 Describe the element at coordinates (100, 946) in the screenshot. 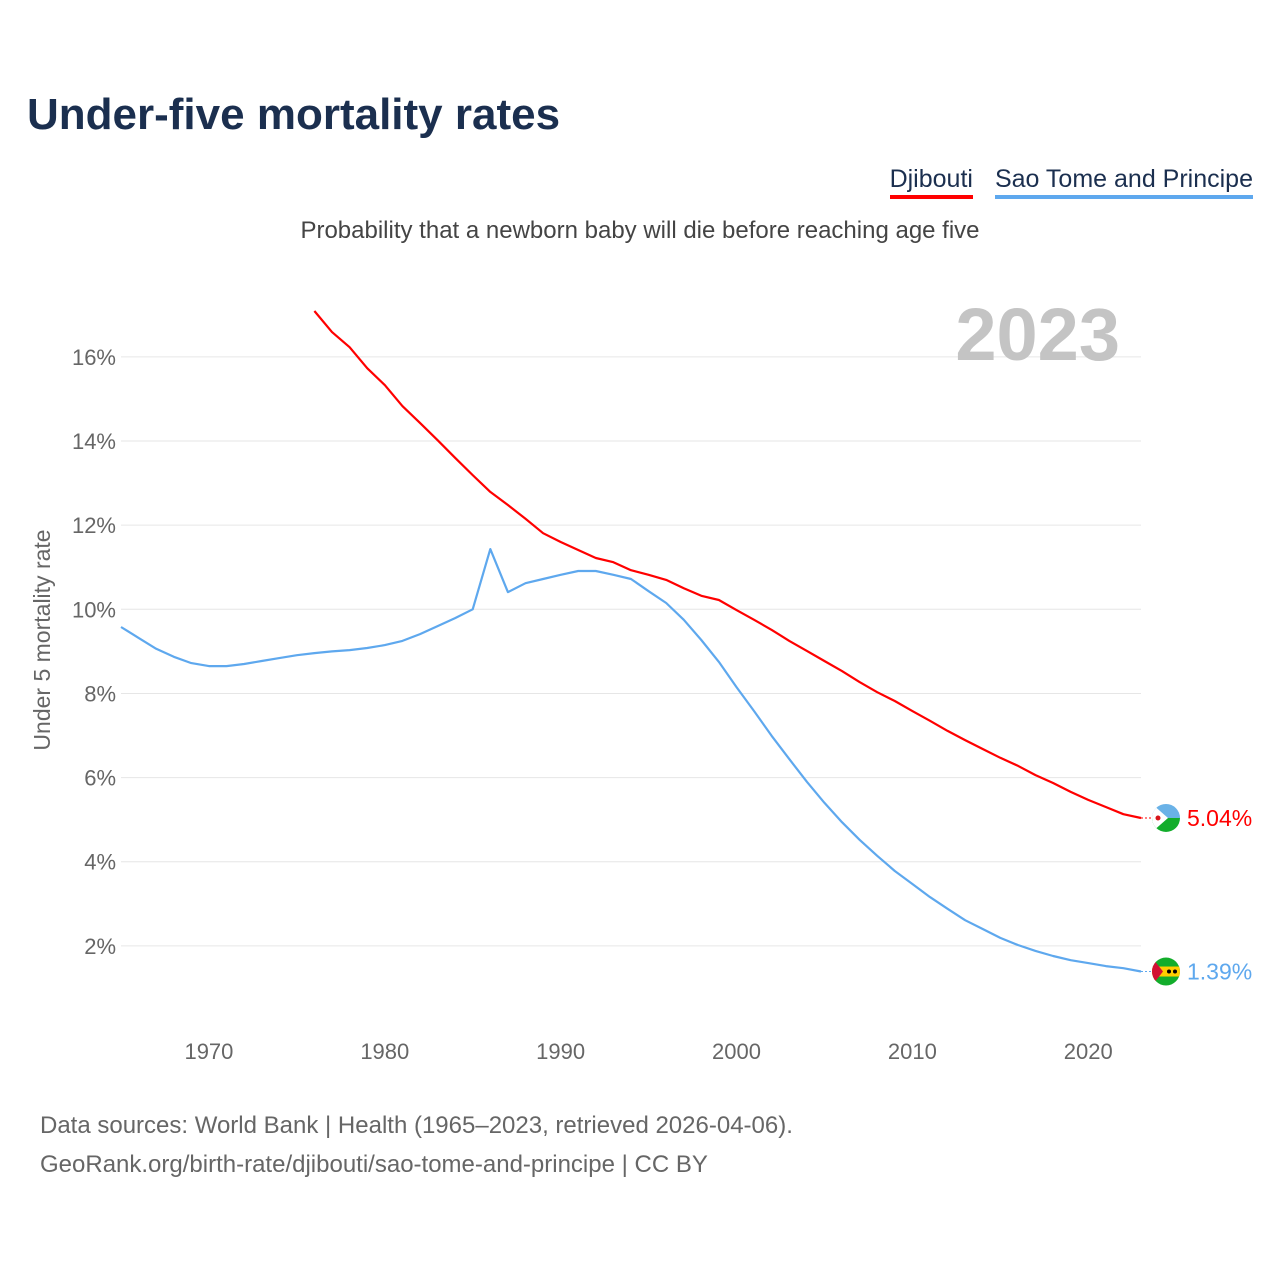

I see `y-tick-label: 2%` at that location.